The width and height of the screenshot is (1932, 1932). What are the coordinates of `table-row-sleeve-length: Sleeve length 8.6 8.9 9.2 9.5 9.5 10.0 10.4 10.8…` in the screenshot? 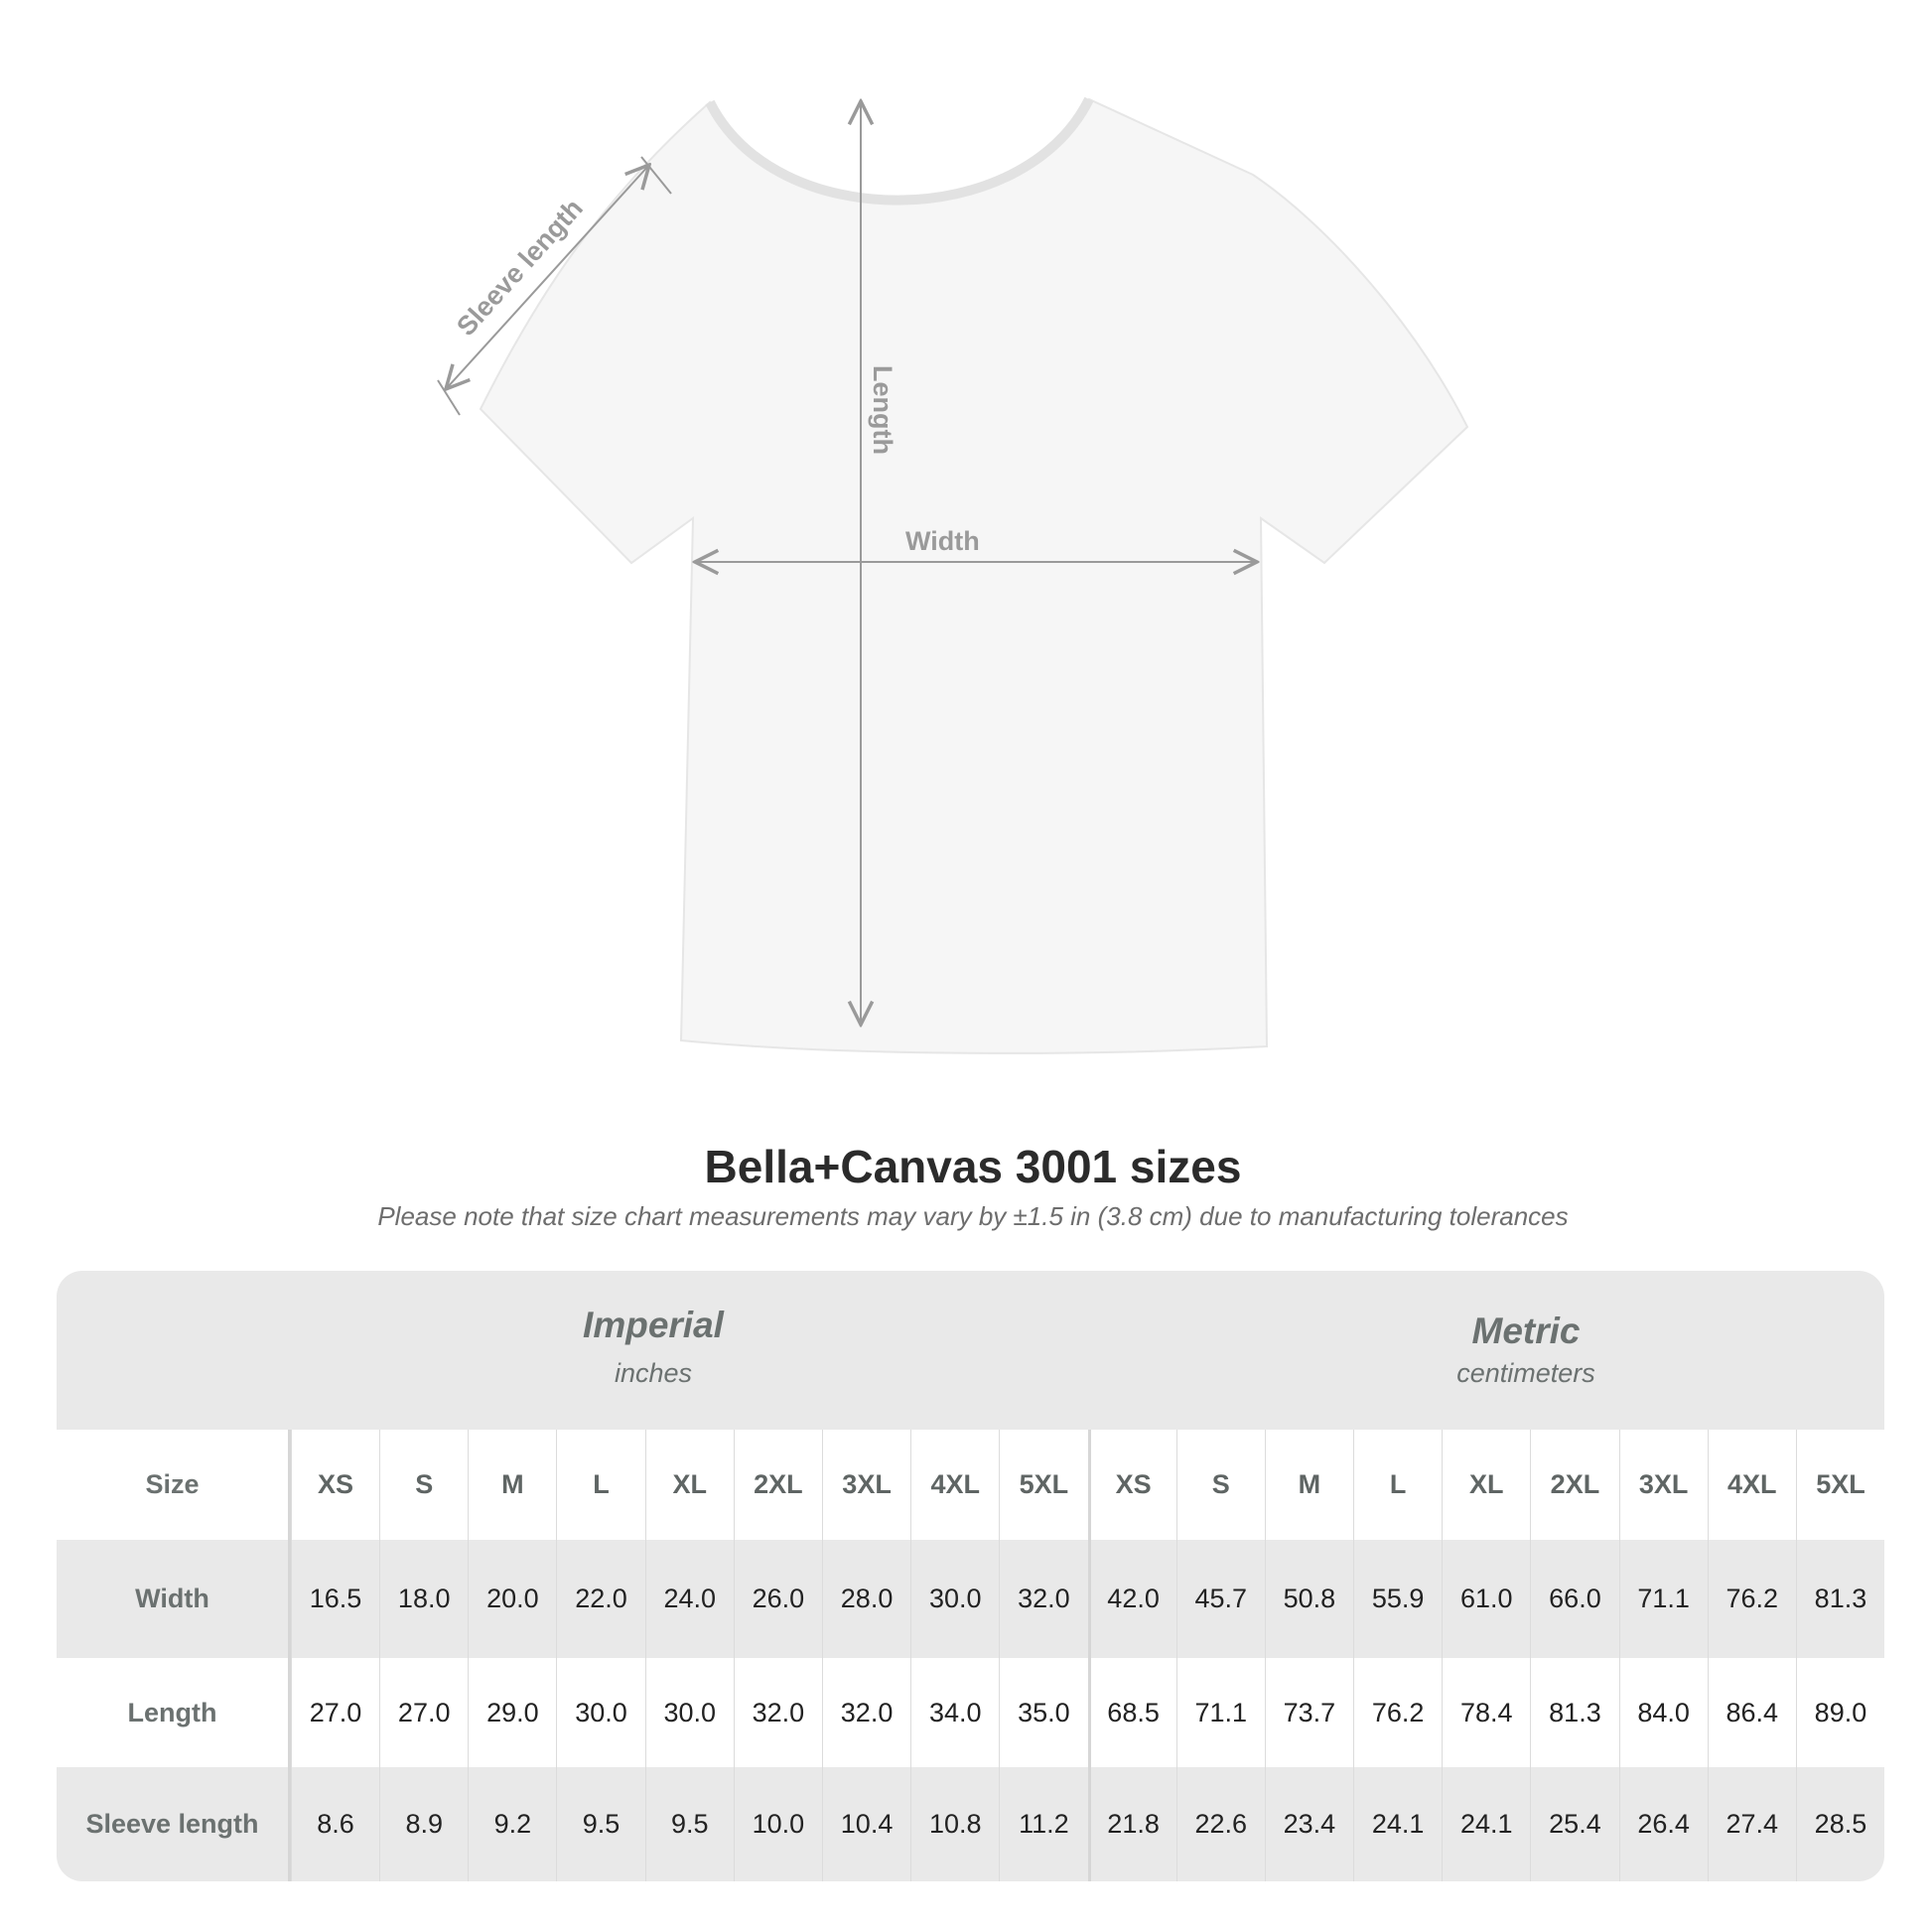 It's located at (971, 1824).